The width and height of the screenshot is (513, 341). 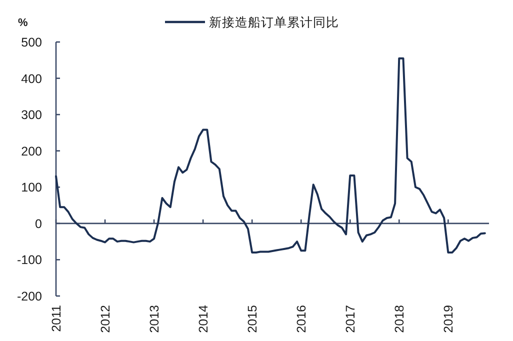 What do you see at coordinates (253, 318) in the screenshot?
I see `x-tick-label: 2015` at bounding box center [253, 318].